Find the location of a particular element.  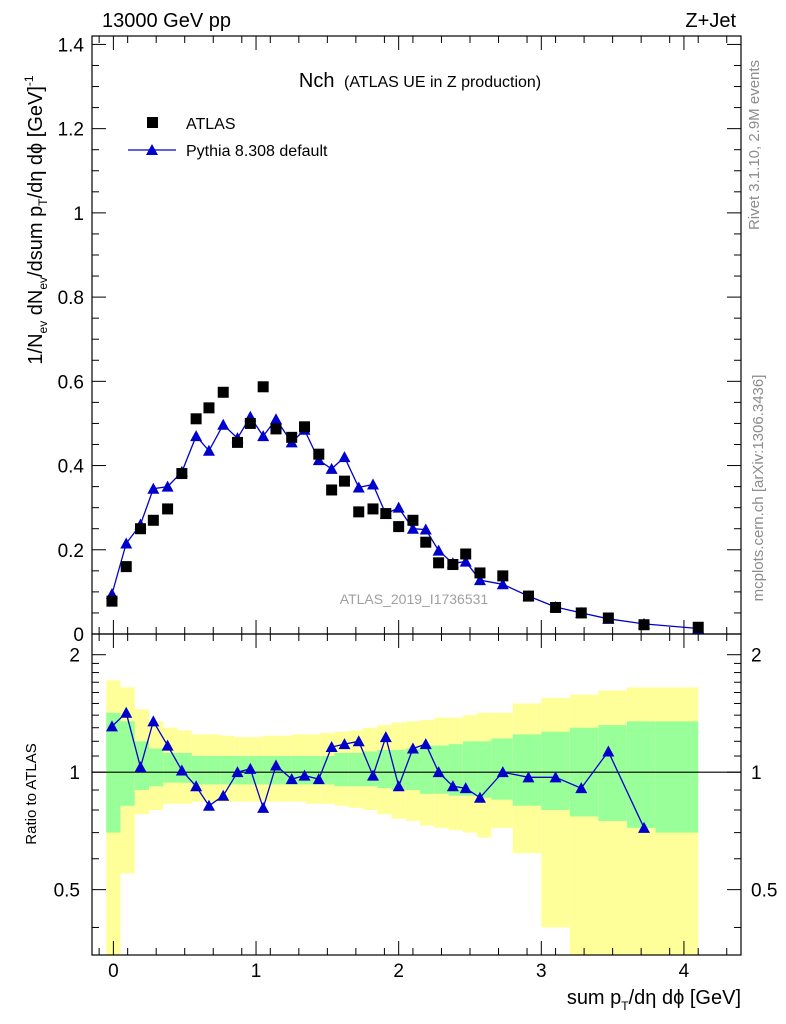

legend-data-label: ATLAS is located at coordinates (211, 124).